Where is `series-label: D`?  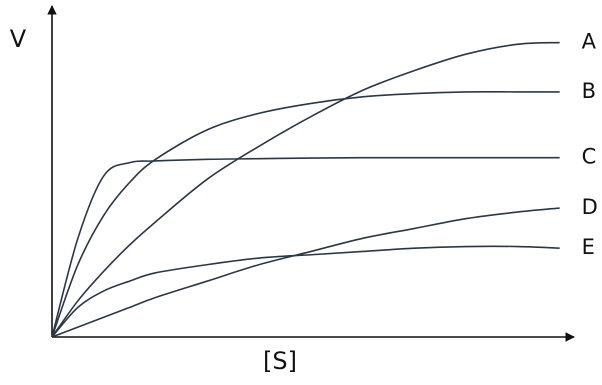
series-label: D is located at coordinates (590, 207).